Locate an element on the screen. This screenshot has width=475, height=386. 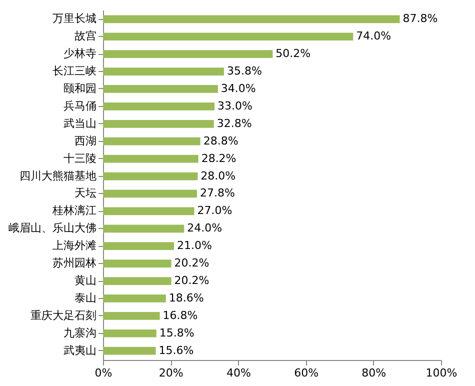
x-tick-label: 80% is located at coordinates (374, 373).